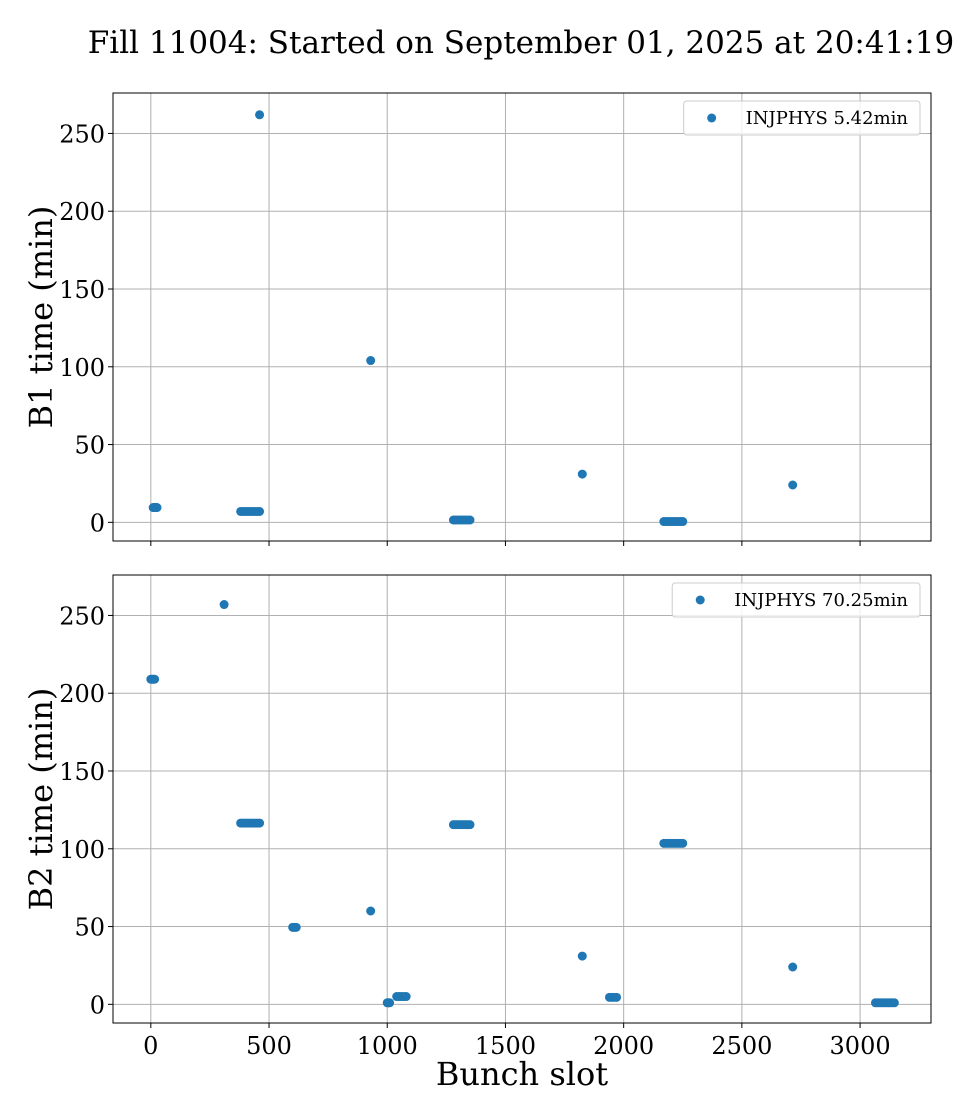 The width and height of the screenshot is (960, 1120). Describe the element at coordinates (505, 1046) in the screenshot. I see `b2-x-tick-label: 1500` at that location.